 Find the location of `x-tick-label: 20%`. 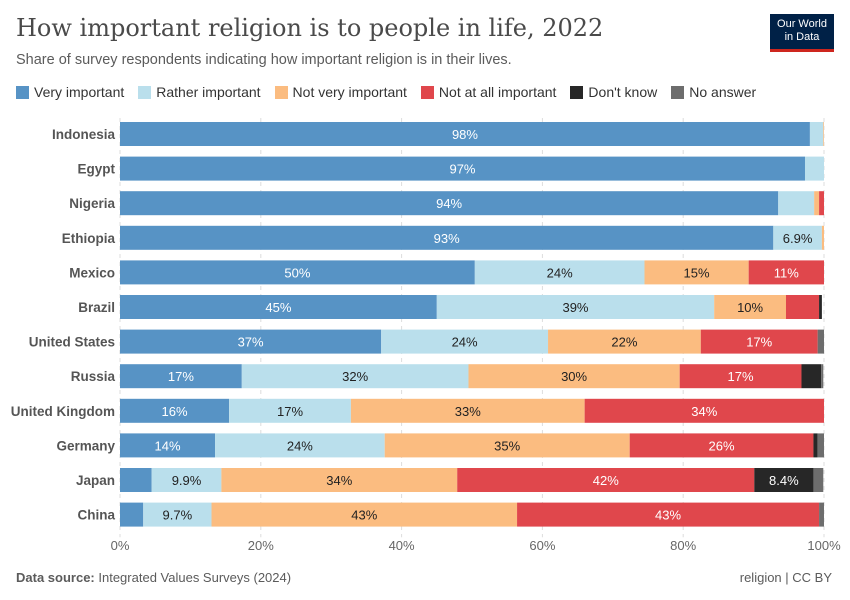

x-tick-label: 20% is located at coordinates (261, 545).